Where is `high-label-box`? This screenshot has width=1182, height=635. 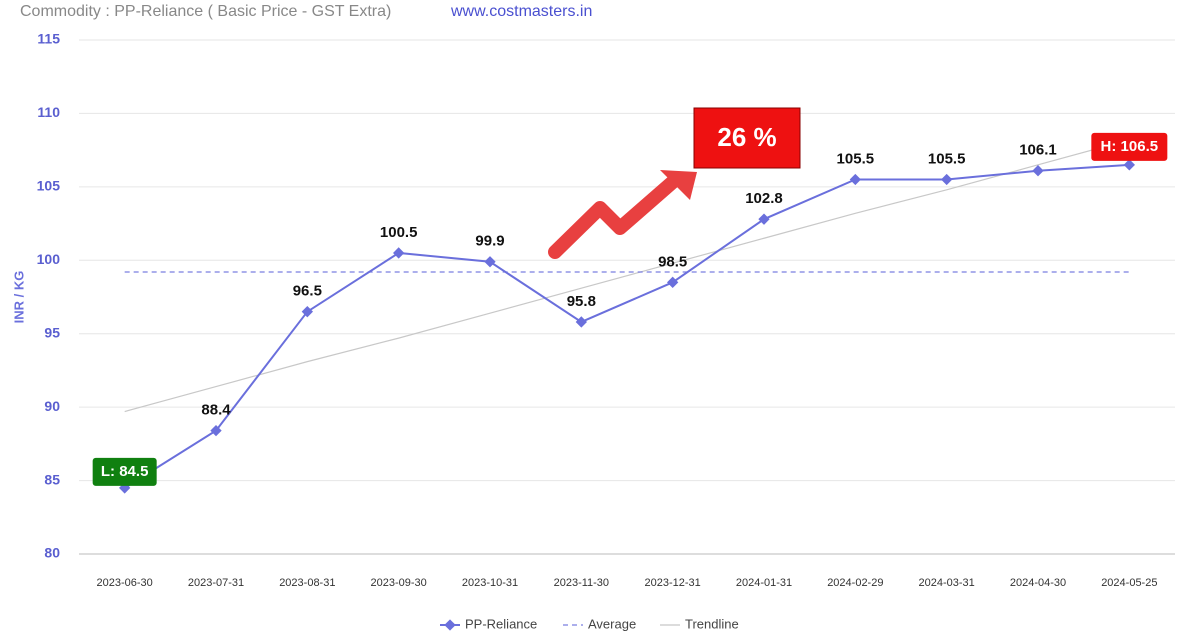
high-label-box is located at coordinates (1129, 146).